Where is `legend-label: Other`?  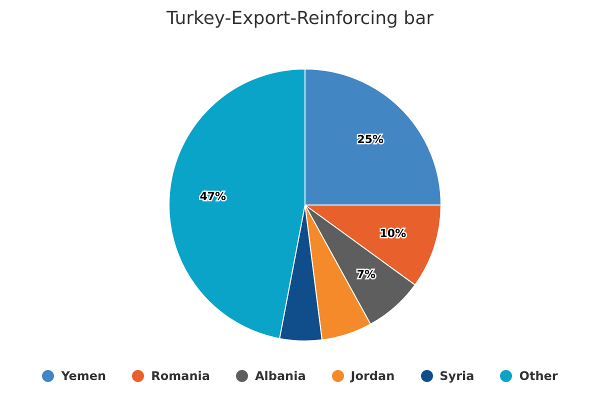 legend-label: Other is located at coordinates (538, 376).